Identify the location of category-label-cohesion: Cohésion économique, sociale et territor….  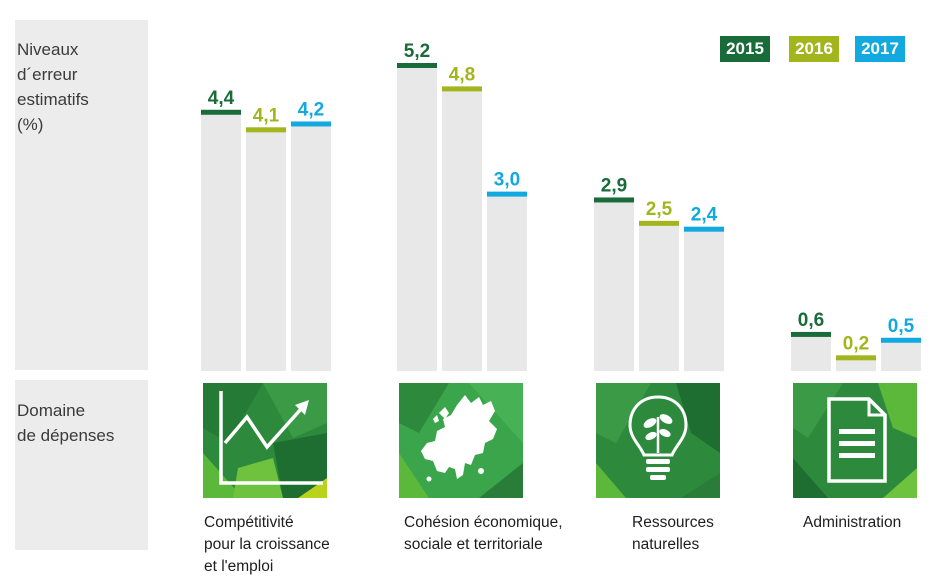
(483, 533).